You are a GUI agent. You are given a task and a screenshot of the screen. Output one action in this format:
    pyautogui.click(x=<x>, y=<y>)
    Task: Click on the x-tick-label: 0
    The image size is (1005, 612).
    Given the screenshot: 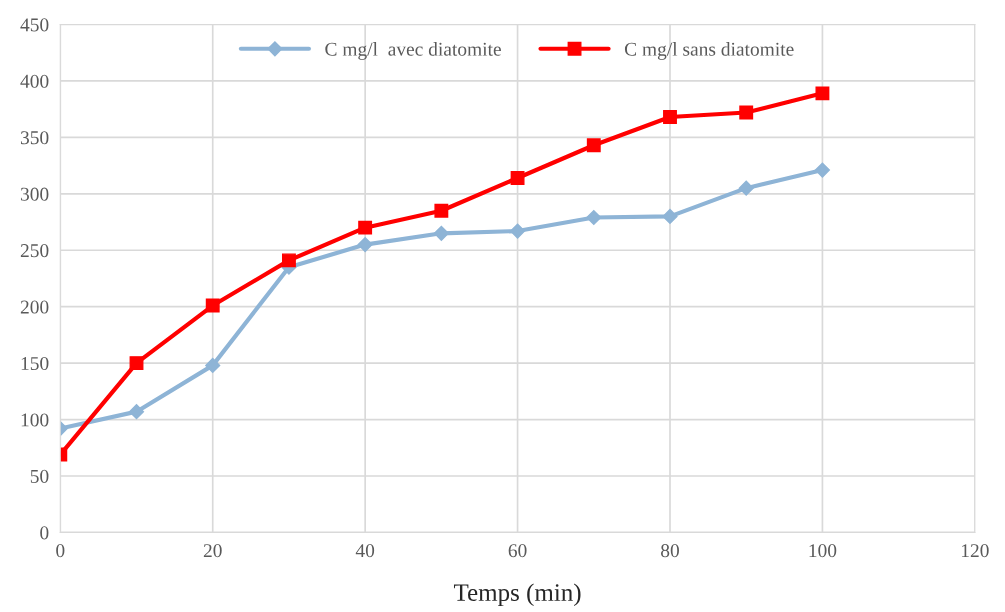 What is the action you would take?
    pyautogui.click(x=60, y=551)
    